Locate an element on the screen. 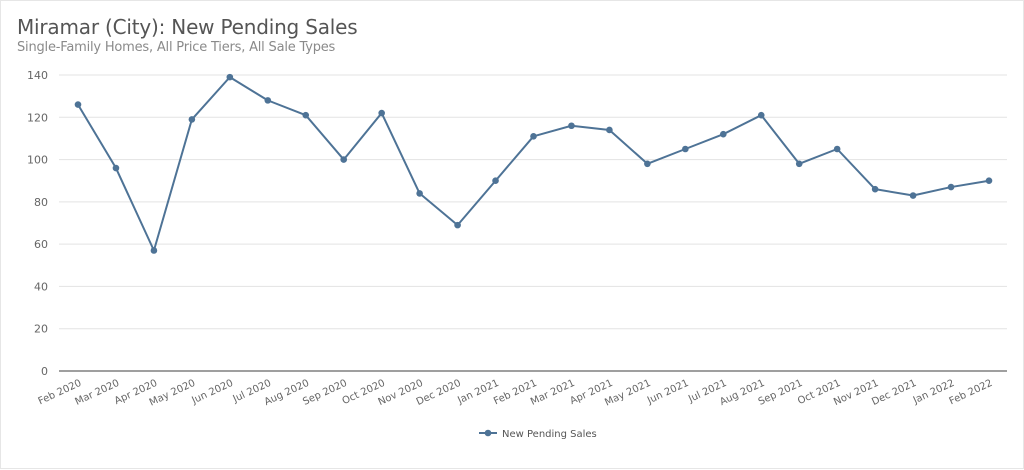 The width and height of the screenshot is (1024, 470). legend: New Pending Sales is located at coordinates (538, 434).